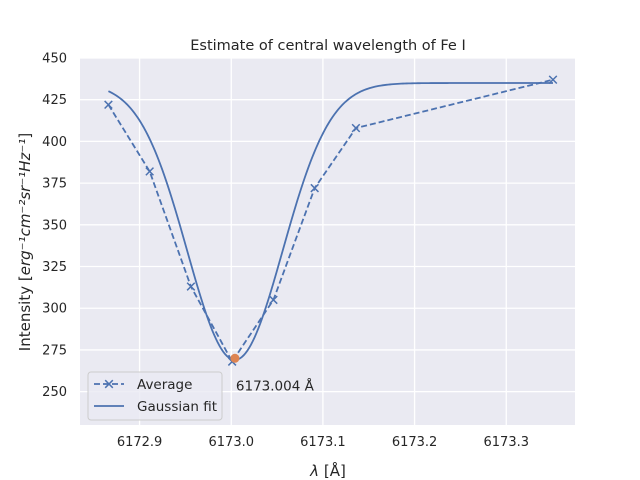 The image size is (640, 480). Describe the element at coordinates (54, 184) in the screenshot. I see `y-tick-label: 375` at that location.